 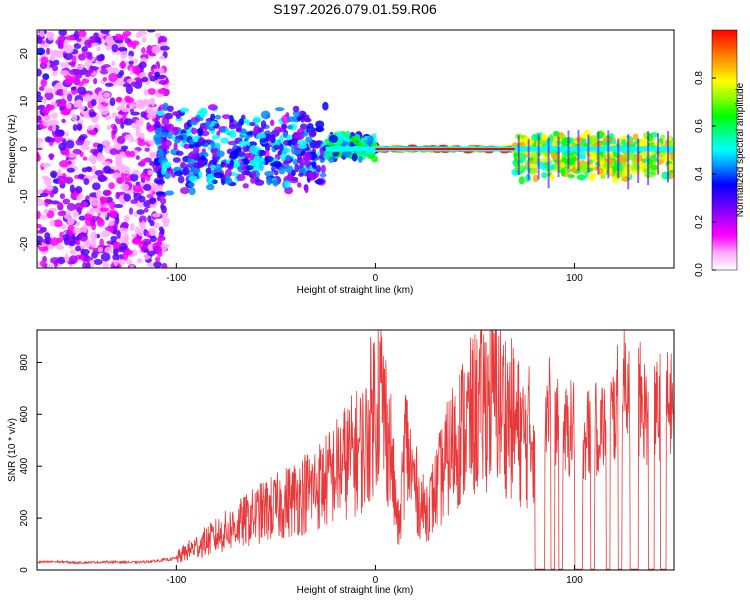 I want to click on colorbar-gradient, so click(x=724, y=150).